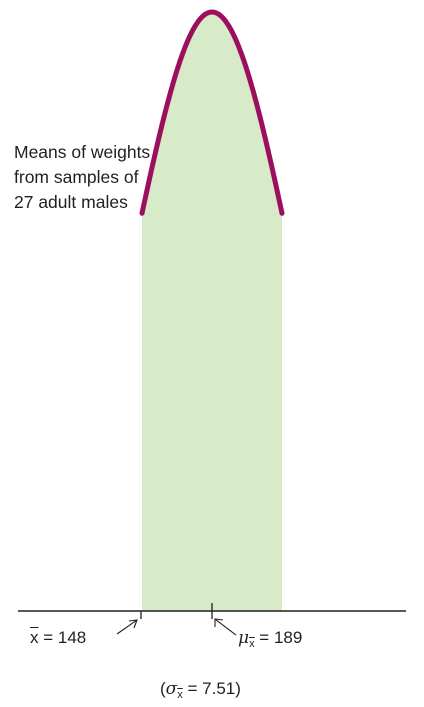  I want to click on mu-subscript-x-bar: x, so click(252, 644).